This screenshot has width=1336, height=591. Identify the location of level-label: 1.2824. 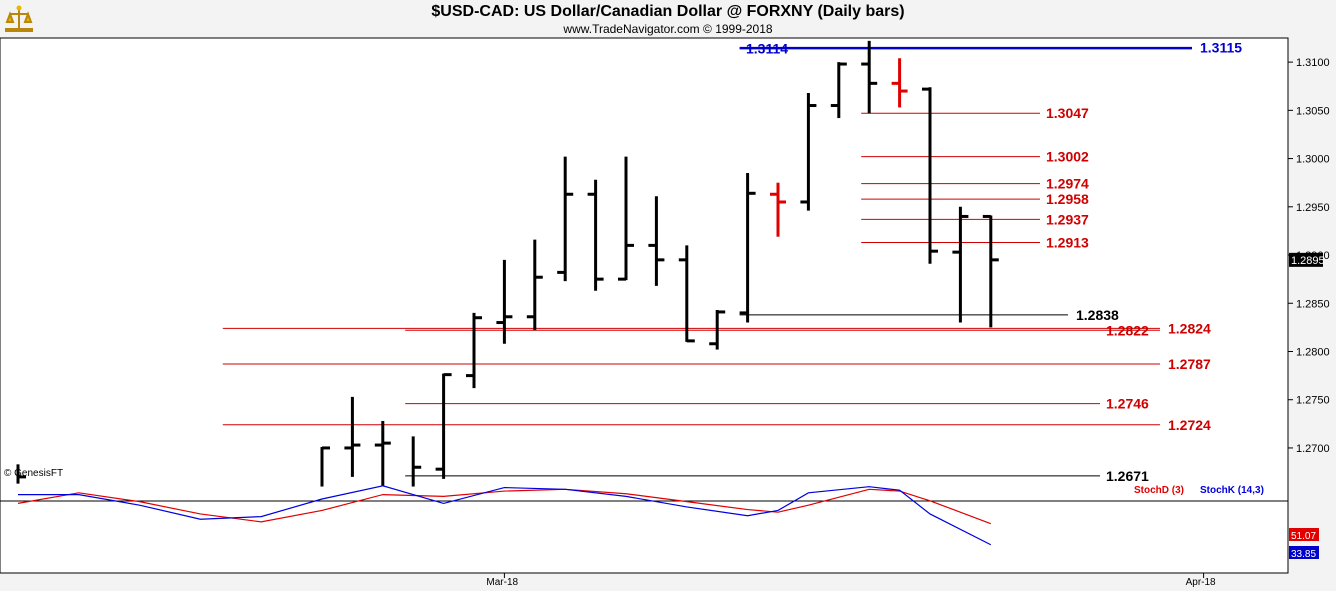
(1189, 328).